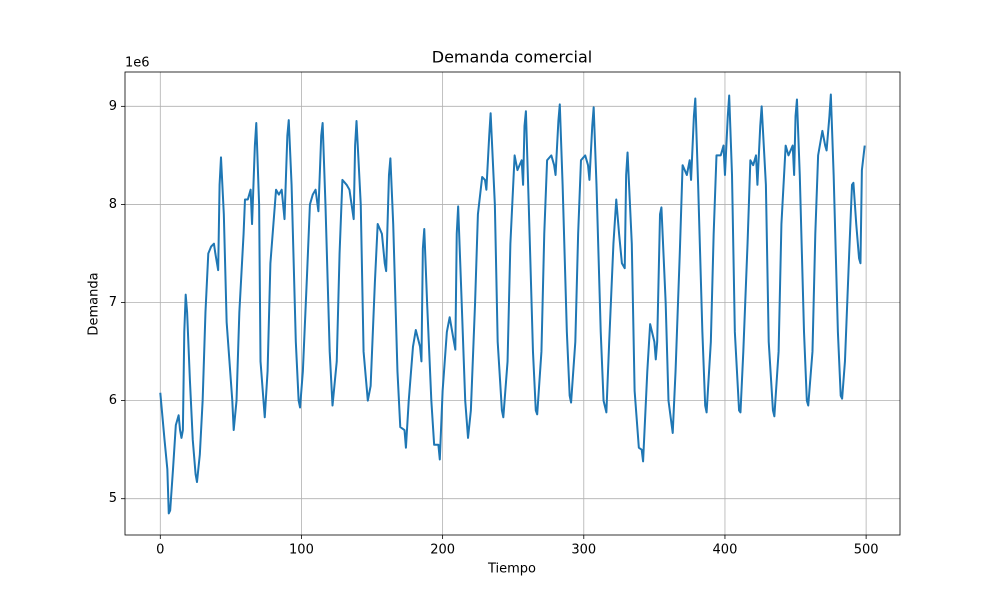 The width and height of the screenshot is (1000, 600). Describe the element at coordinates (160, 550) in the screenshot. I see `x-tick-label: 0` at that location.